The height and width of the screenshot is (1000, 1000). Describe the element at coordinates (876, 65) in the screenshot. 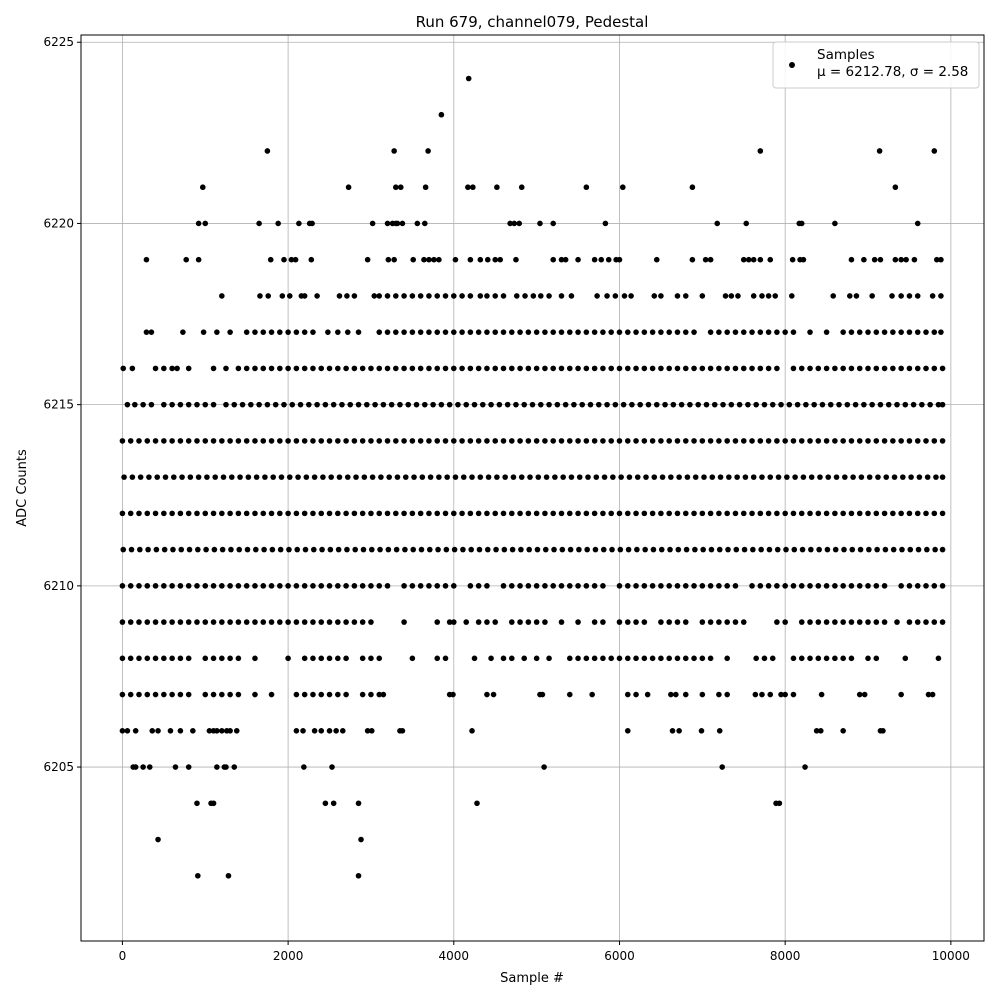

I see `legend: Samples μ = 6212.78, σ = 2.58` at that location.